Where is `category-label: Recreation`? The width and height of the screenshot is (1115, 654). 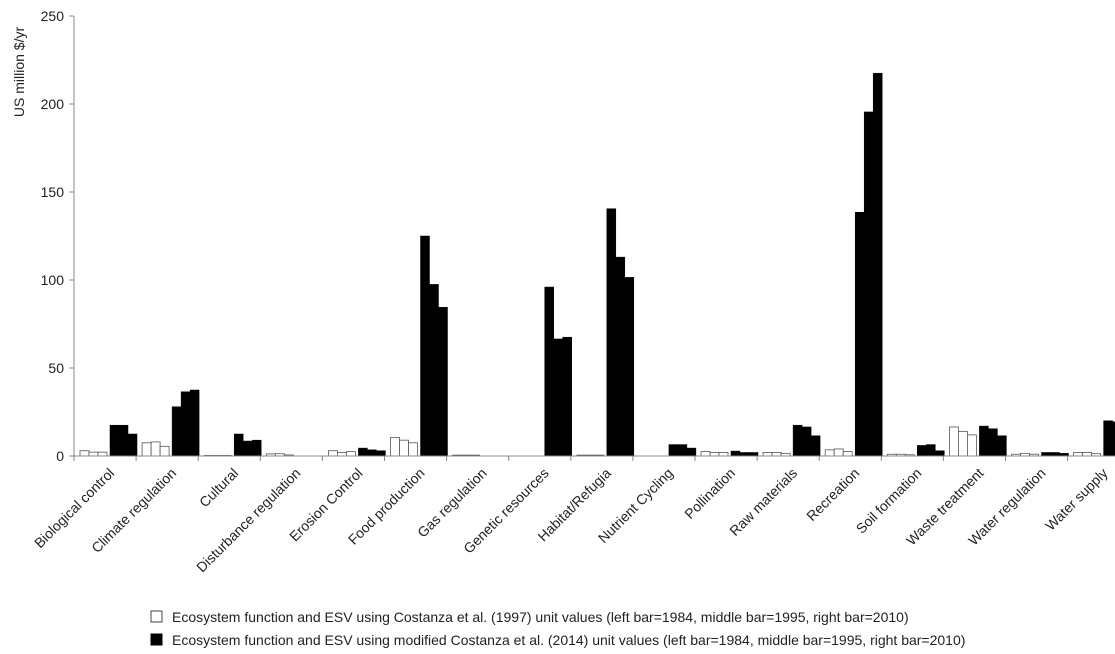 category-label: Recreation is located at coordinates (832, 494).